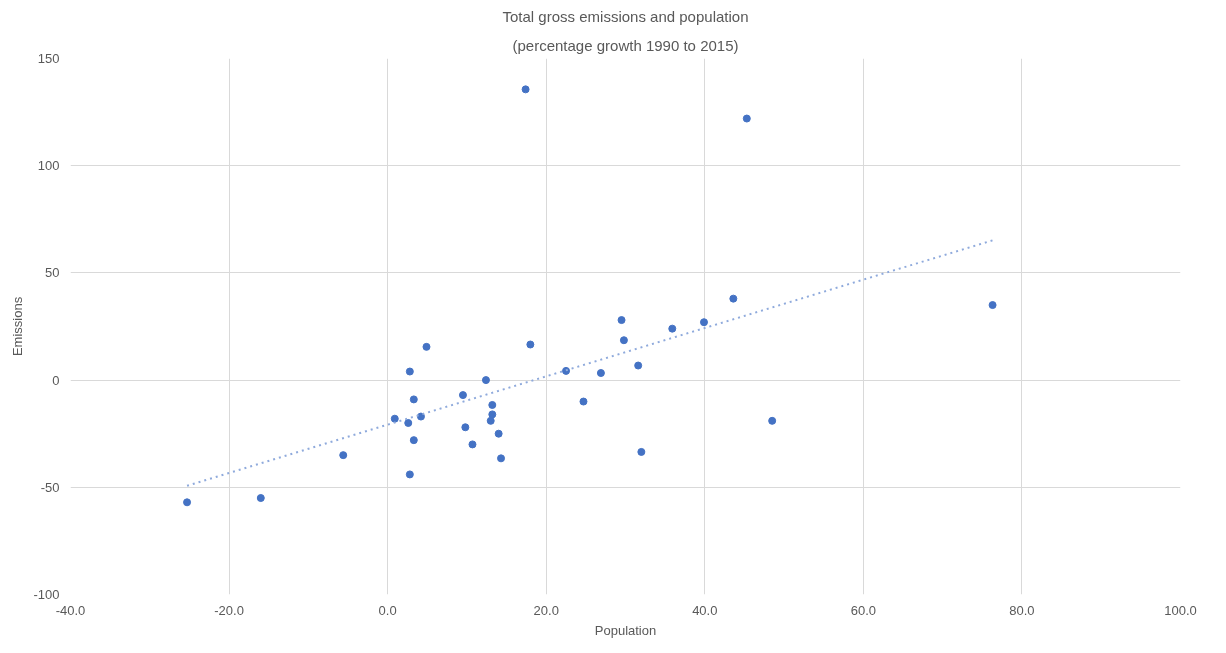  I want to click on y-axis-title: Emissions, so click(18, 326).